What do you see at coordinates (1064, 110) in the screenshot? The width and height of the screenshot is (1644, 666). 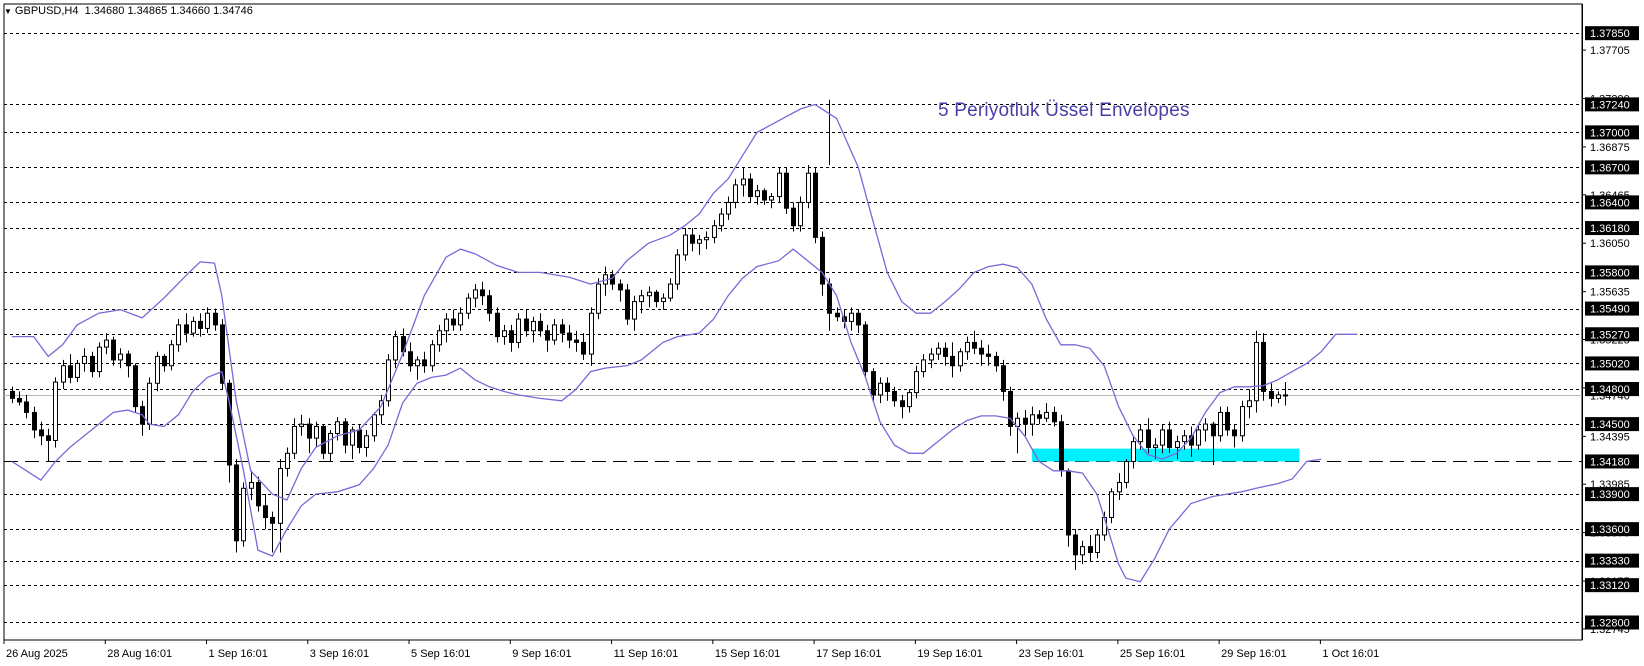 I see `chart-annotation: 5 Periyotluk Üssel Envelopes` at bounding box center [1064, 110].